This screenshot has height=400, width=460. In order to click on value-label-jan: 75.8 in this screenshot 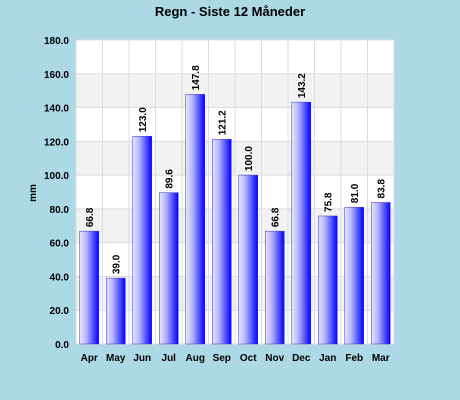, I will do `click(328, 202)`.